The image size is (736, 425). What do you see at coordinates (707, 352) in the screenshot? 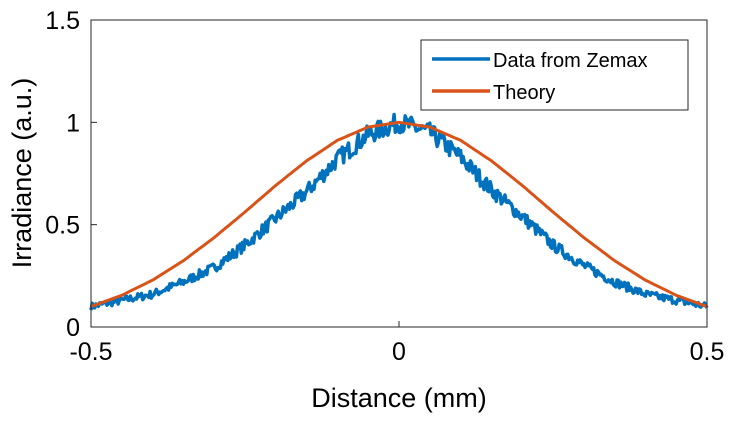
I see `x-tick-label: 0.5` at bounding box center [707, 352].